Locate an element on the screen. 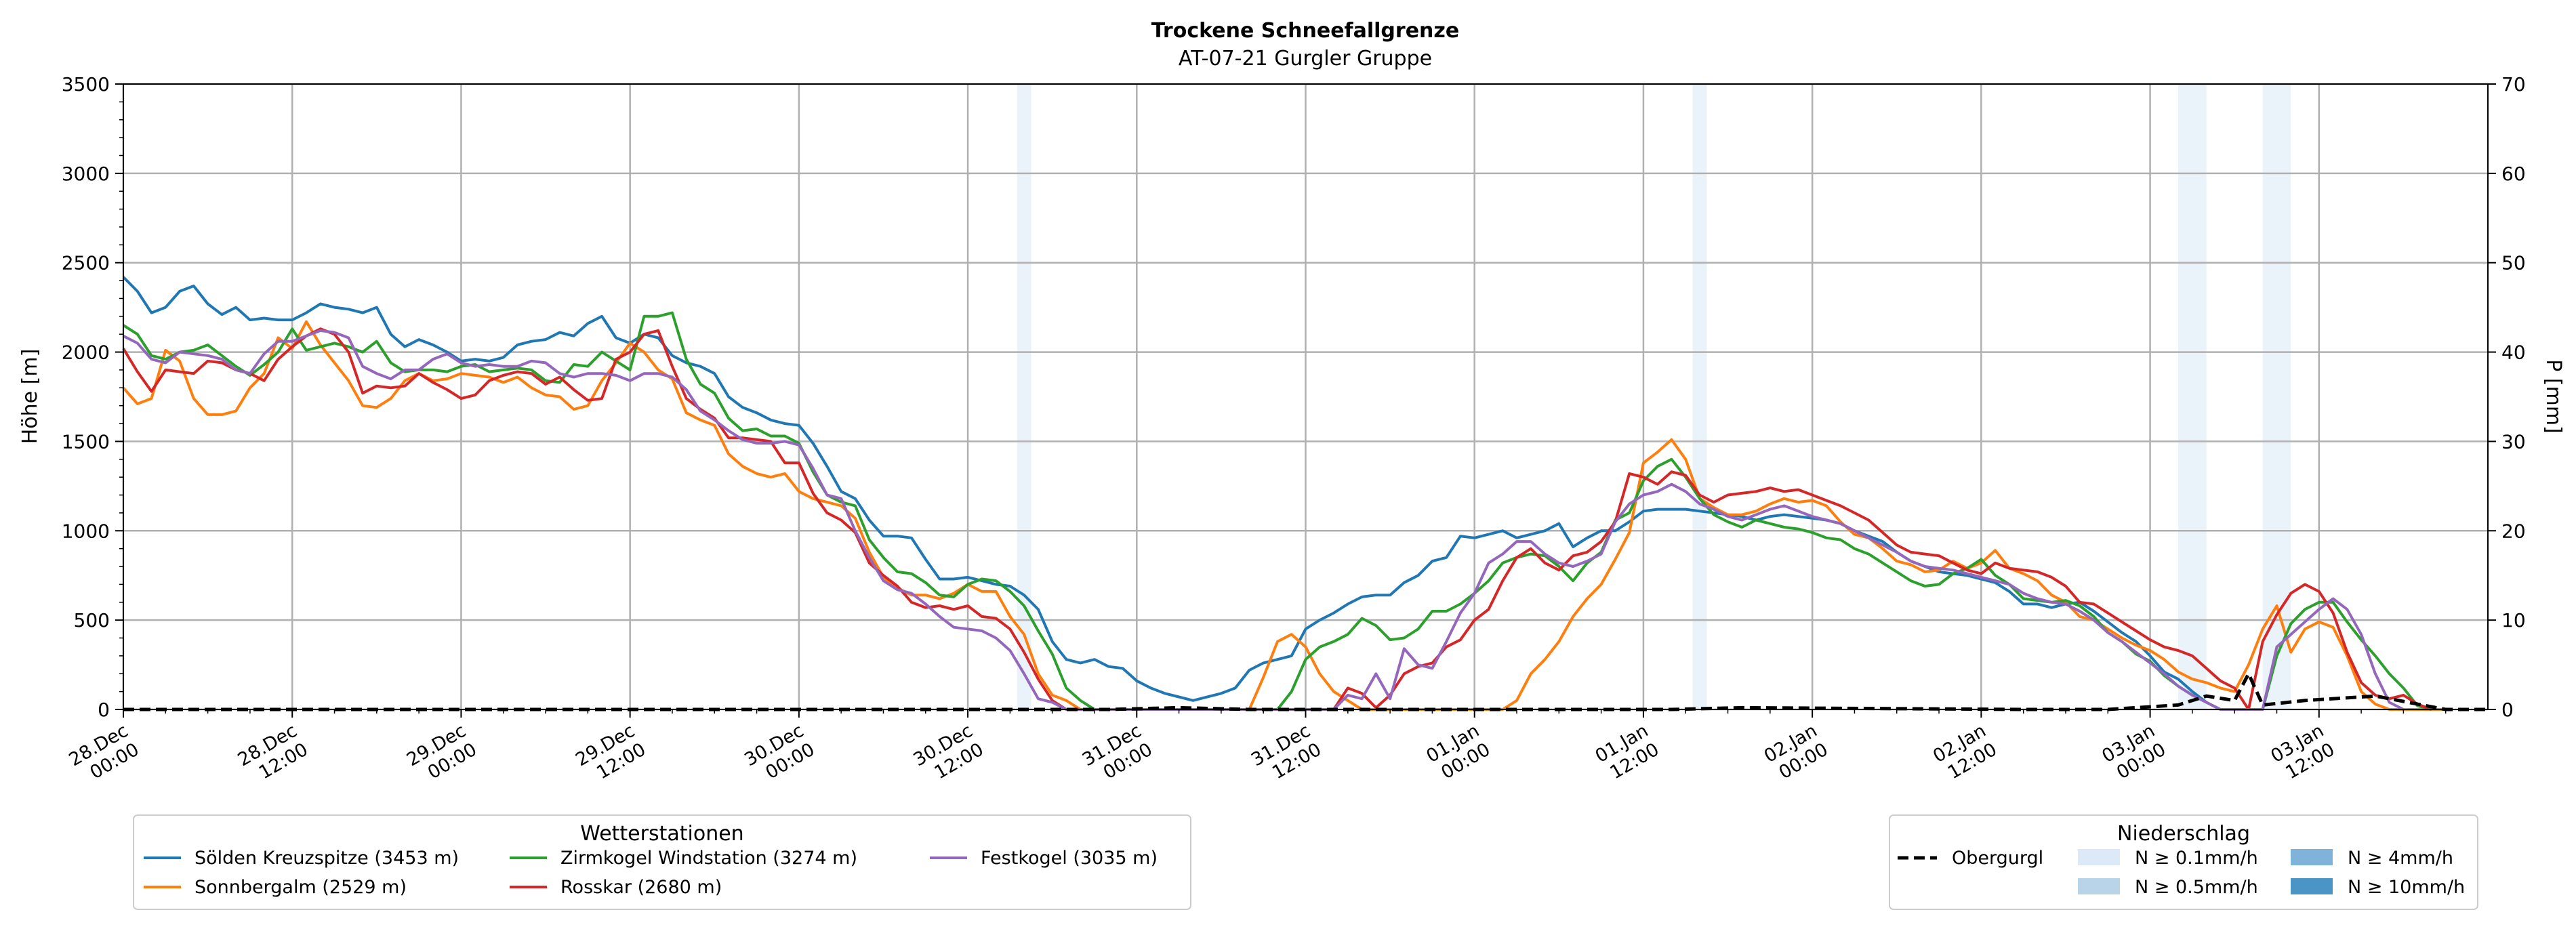 Image resolution: width=2576 pixels, height=929 pixels. legend-precip-title: Niederschlag is located at coordinates (2184, 834).